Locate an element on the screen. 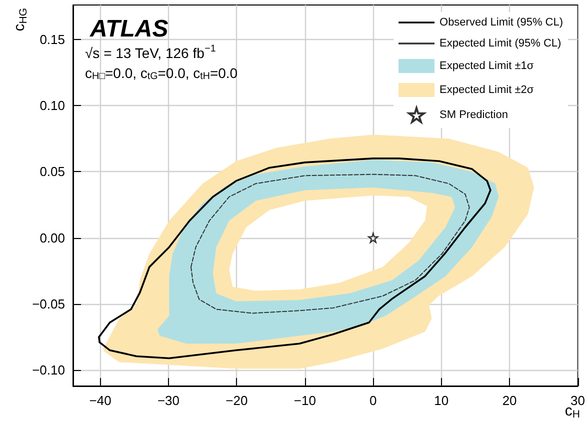 This screenshot has width=588, height=422. y-axis-title: cHG is located at coordinates (20, 20).